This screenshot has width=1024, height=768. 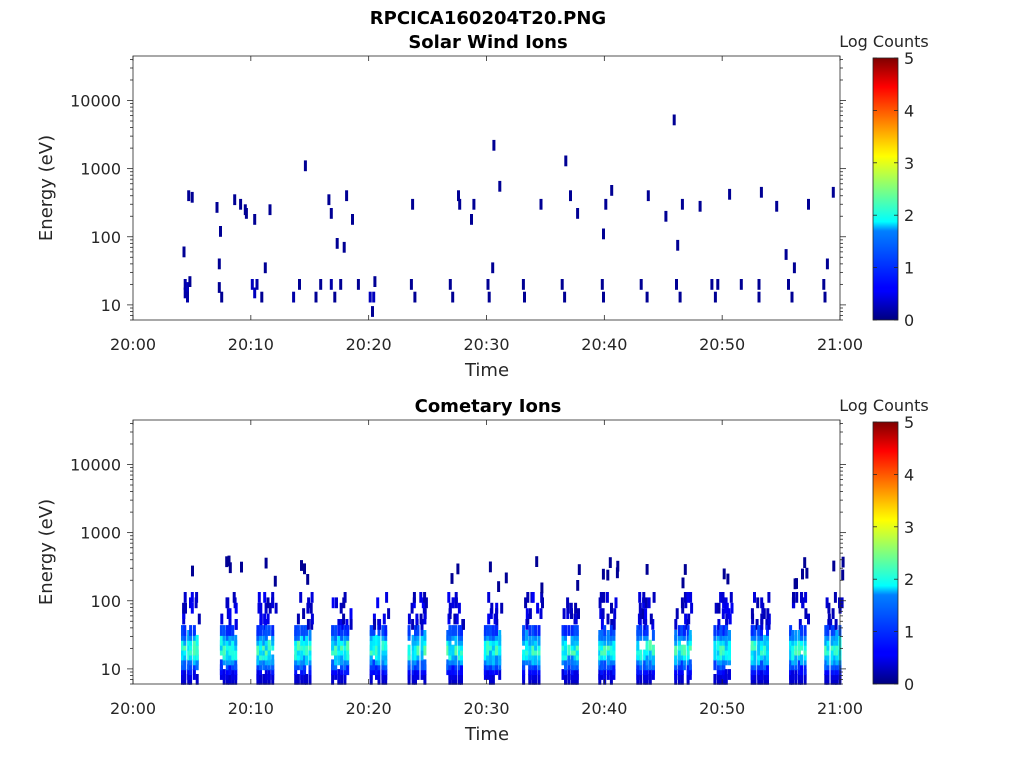 I want to click on colorbar-label: Log Counts, so click(x=884, y=405).